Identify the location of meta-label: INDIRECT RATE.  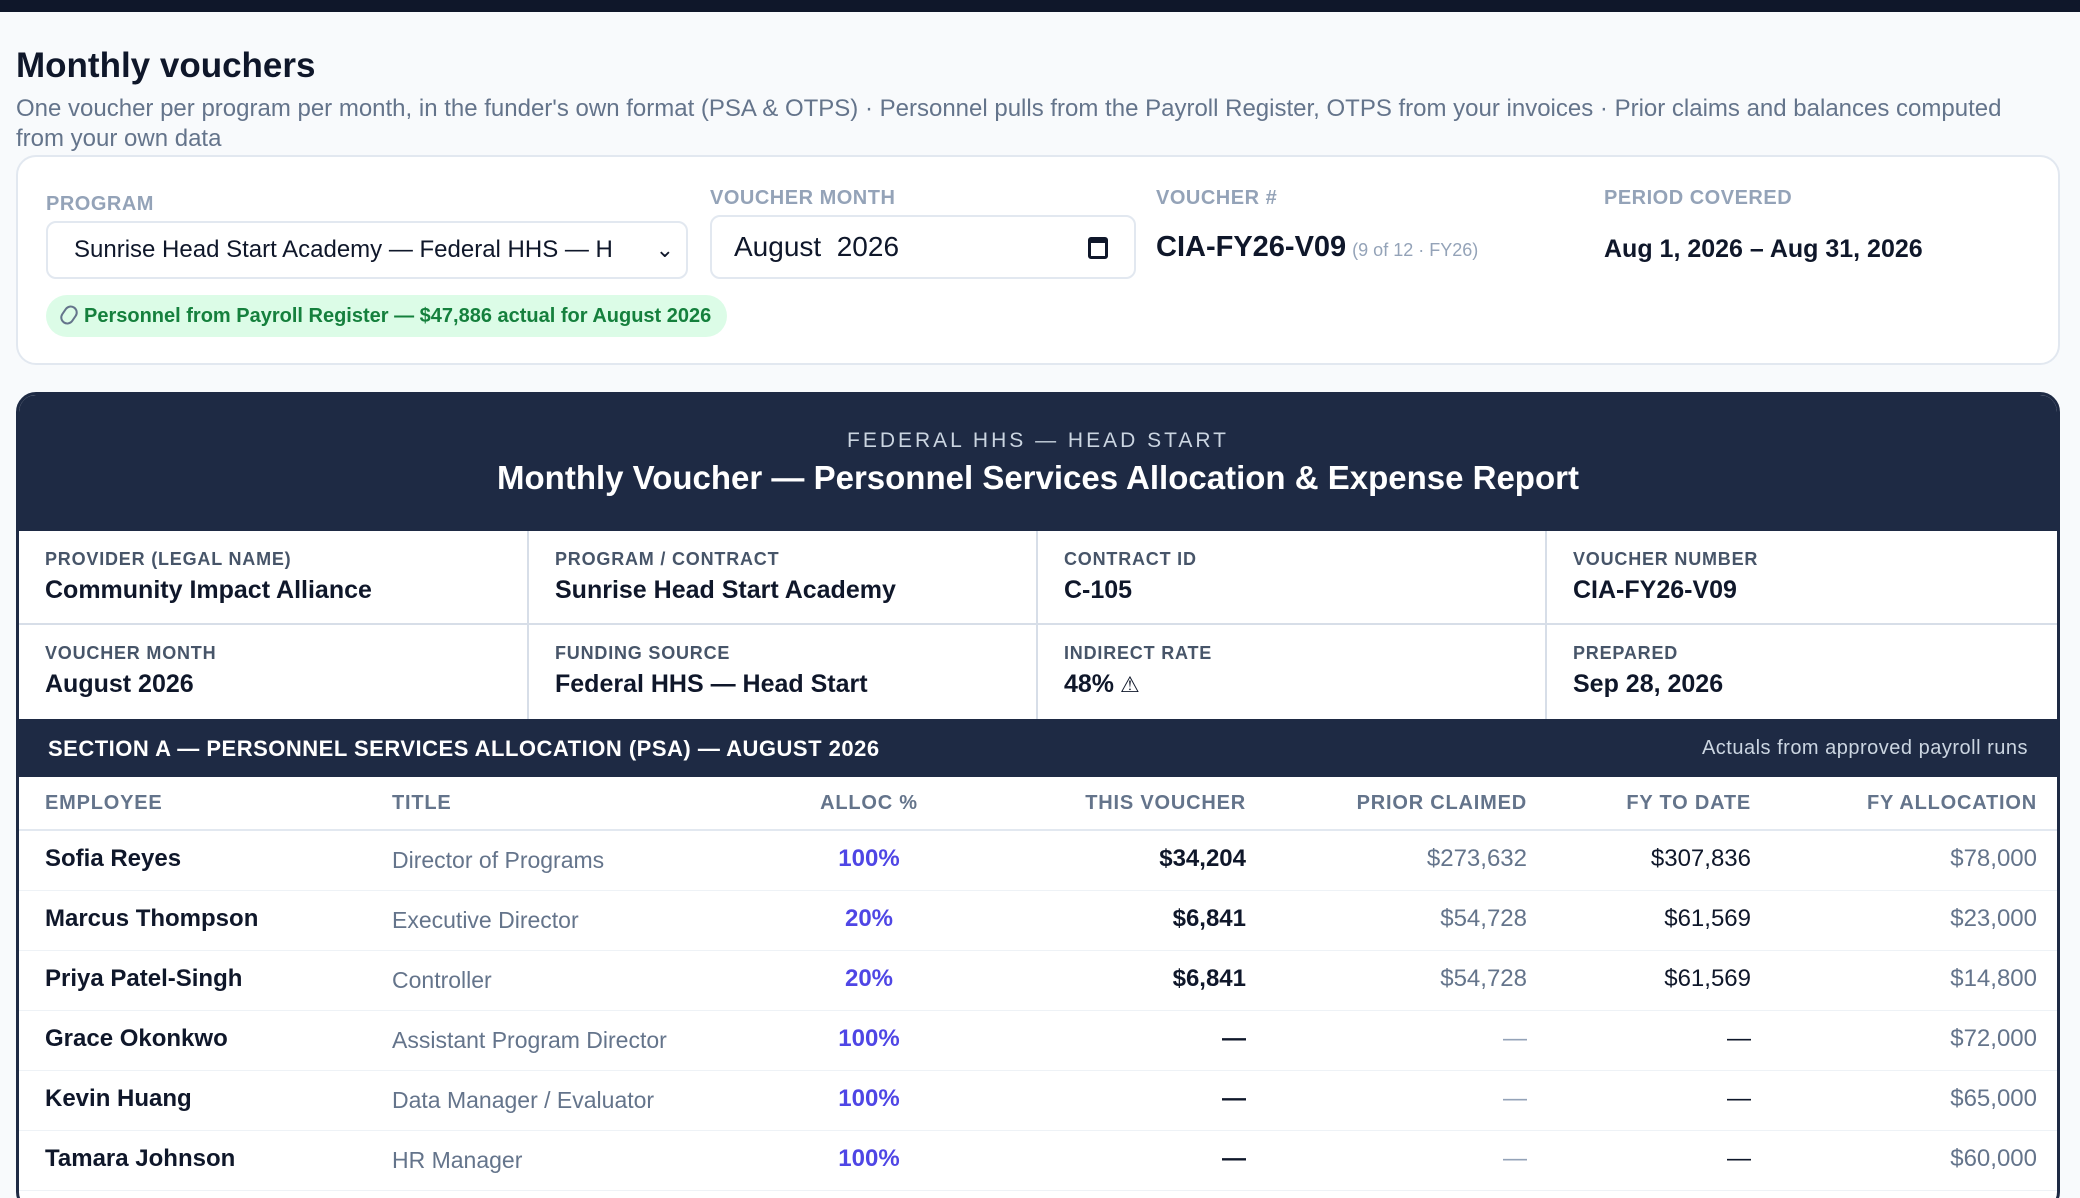
(1138, 653).